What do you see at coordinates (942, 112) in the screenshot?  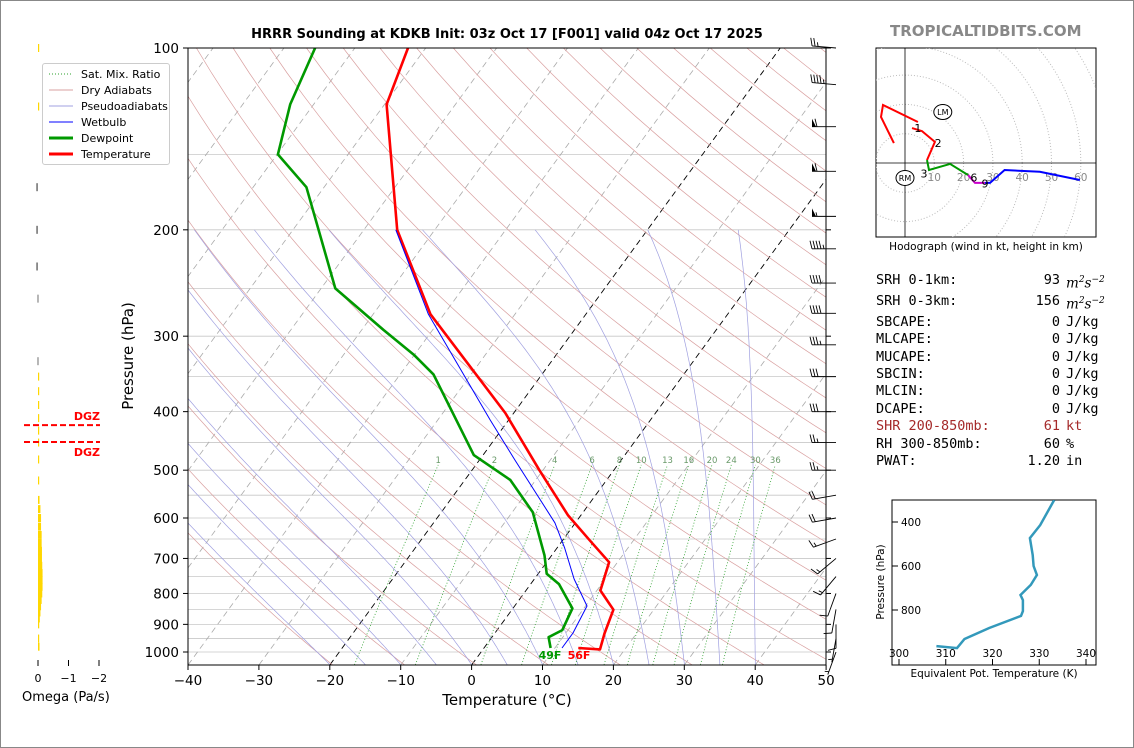 I see `storm-motion-label: LM` at bounding box center [942, 112].